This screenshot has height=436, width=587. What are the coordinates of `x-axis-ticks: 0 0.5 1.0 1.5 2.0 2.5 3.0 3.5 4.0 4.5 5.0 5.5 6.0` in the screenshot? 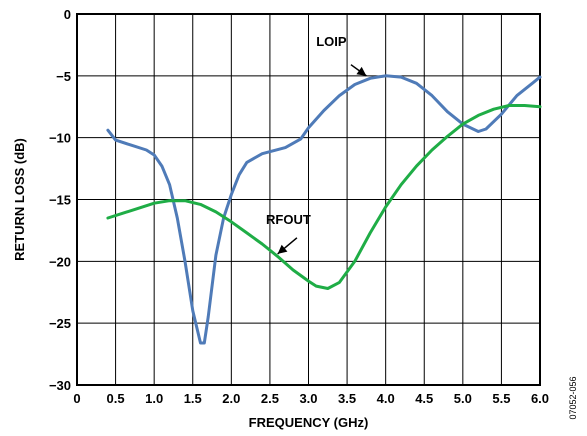 It's located at (311, 398).